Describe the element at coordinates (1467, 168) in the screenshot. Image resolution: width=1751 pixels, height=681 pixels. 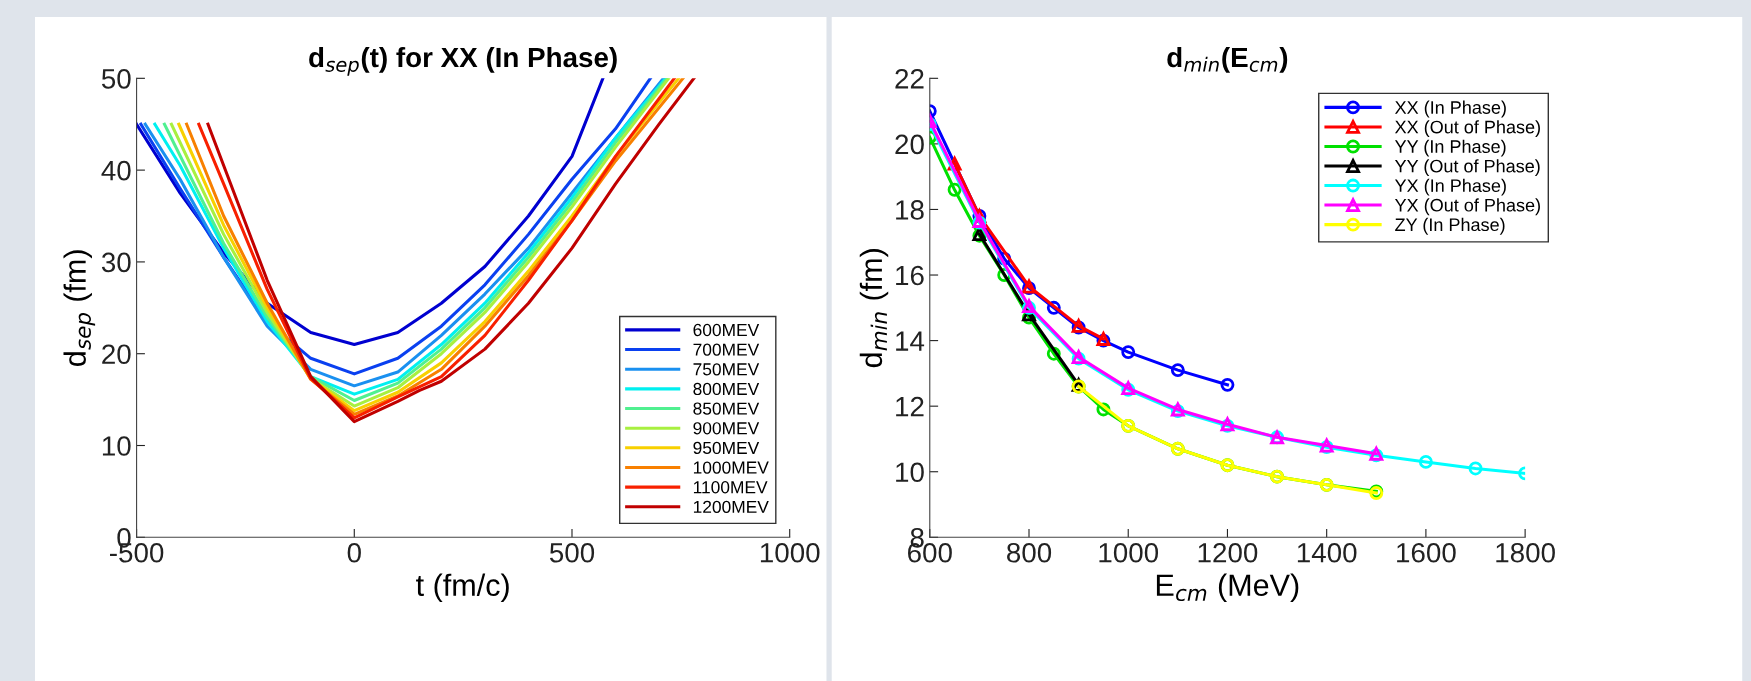
I see `legend-label: YY (Out of Phase)` at that location.